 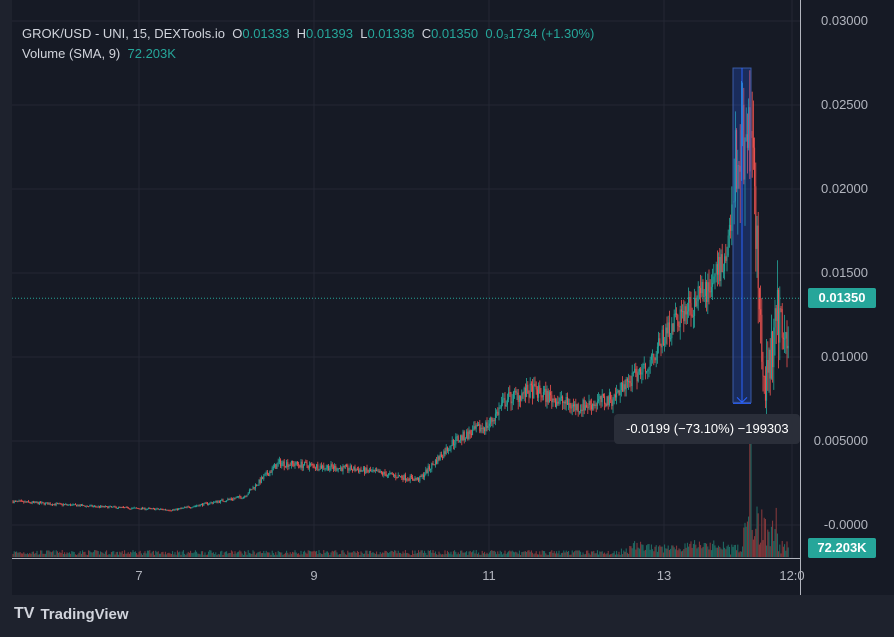 I want to click on tradingview-logo: TV TradingView, so click(x=71, y=614).